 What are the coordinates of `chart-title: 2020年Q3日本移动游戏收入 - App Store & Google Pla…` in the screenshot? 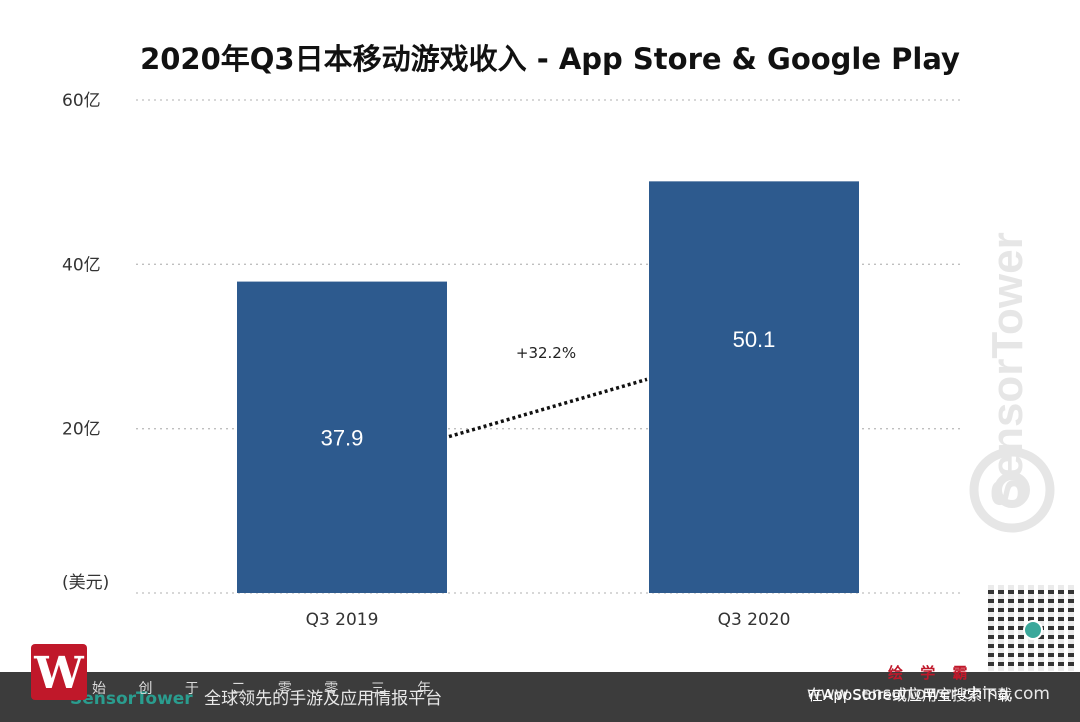 It's located at (550, 59).